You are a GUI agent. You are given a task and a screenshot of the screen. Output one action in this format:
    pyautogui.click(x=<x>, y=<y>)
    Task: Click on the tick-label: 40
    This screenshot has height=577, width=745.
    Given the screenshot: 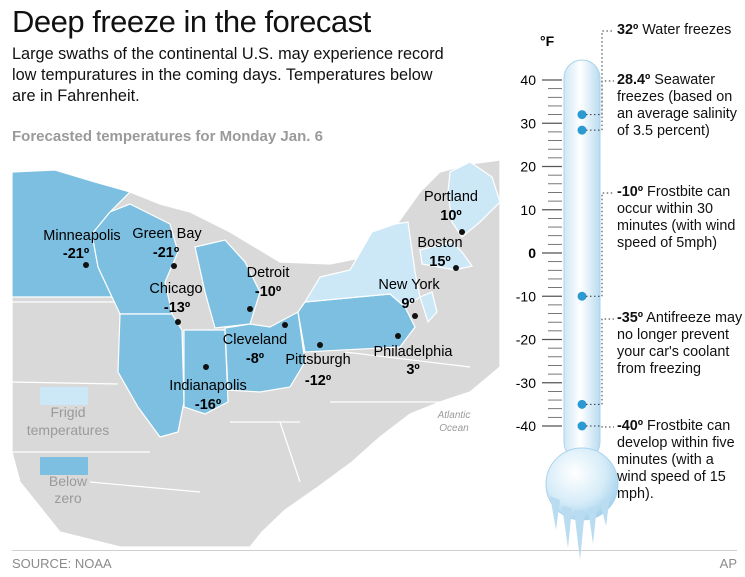 What is the action you would take?
    pyautogui.click(x=528, y=80)
    